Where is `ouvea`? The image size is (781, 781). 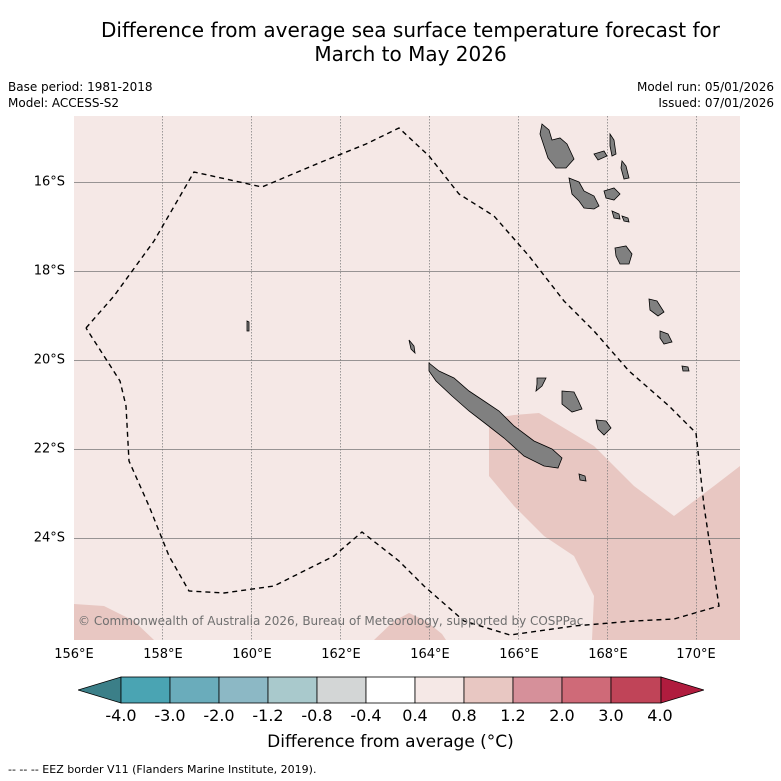 ouvea is located at coordinates (541, 384).